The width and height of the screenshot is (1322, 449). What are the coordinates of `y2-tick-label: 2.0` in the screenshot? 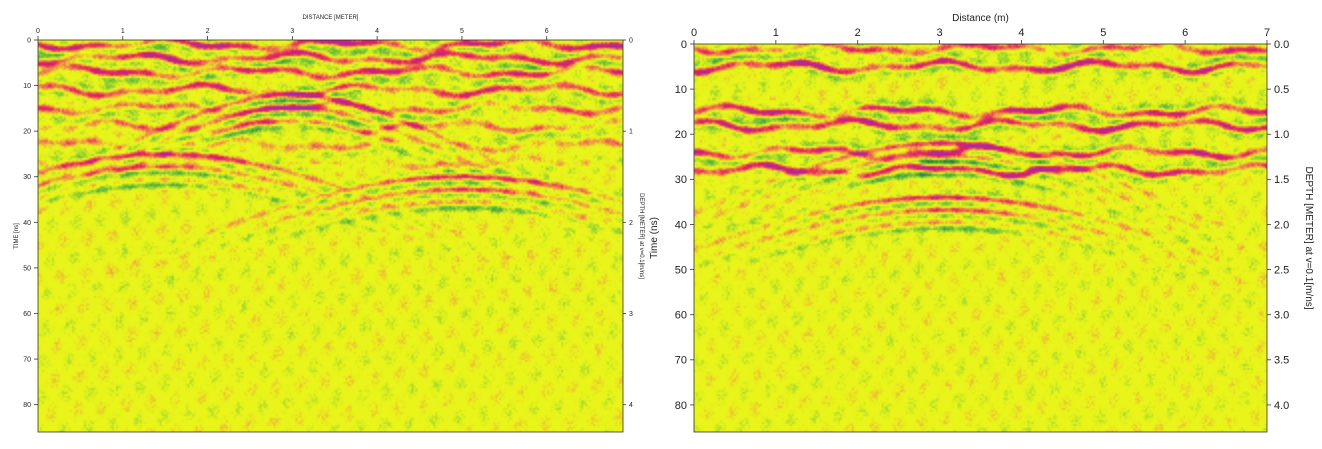 It's located at (1281, 225).